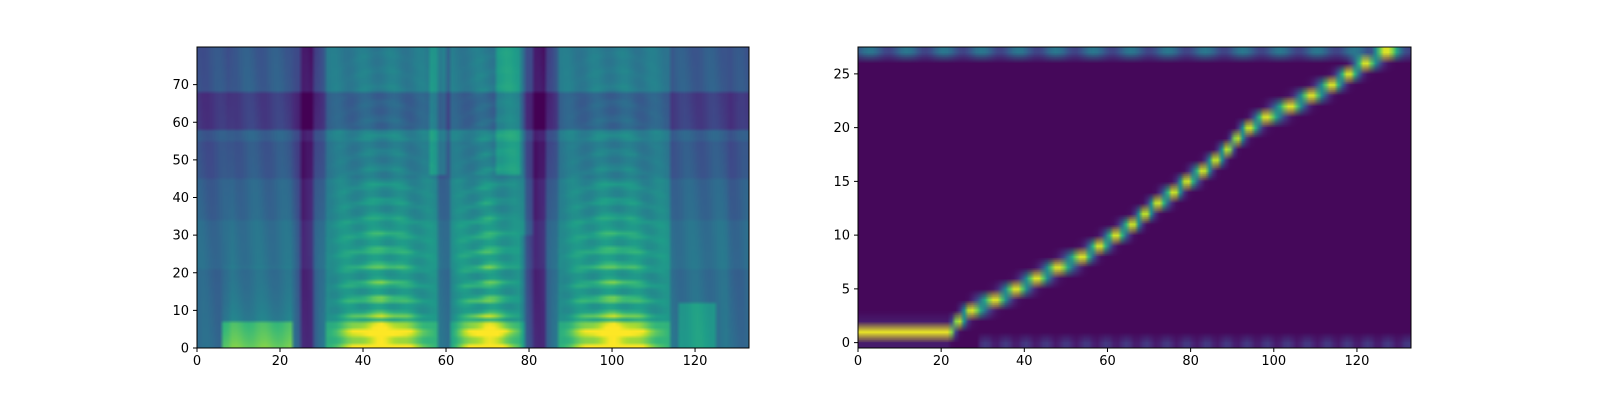 The height and width of the screenshot is (400, 1600). What do you see at coordinates (180, 160) in the screenshot?
I see `spectrogram-y-tick-label: 50` at bounding box center [180, 160].